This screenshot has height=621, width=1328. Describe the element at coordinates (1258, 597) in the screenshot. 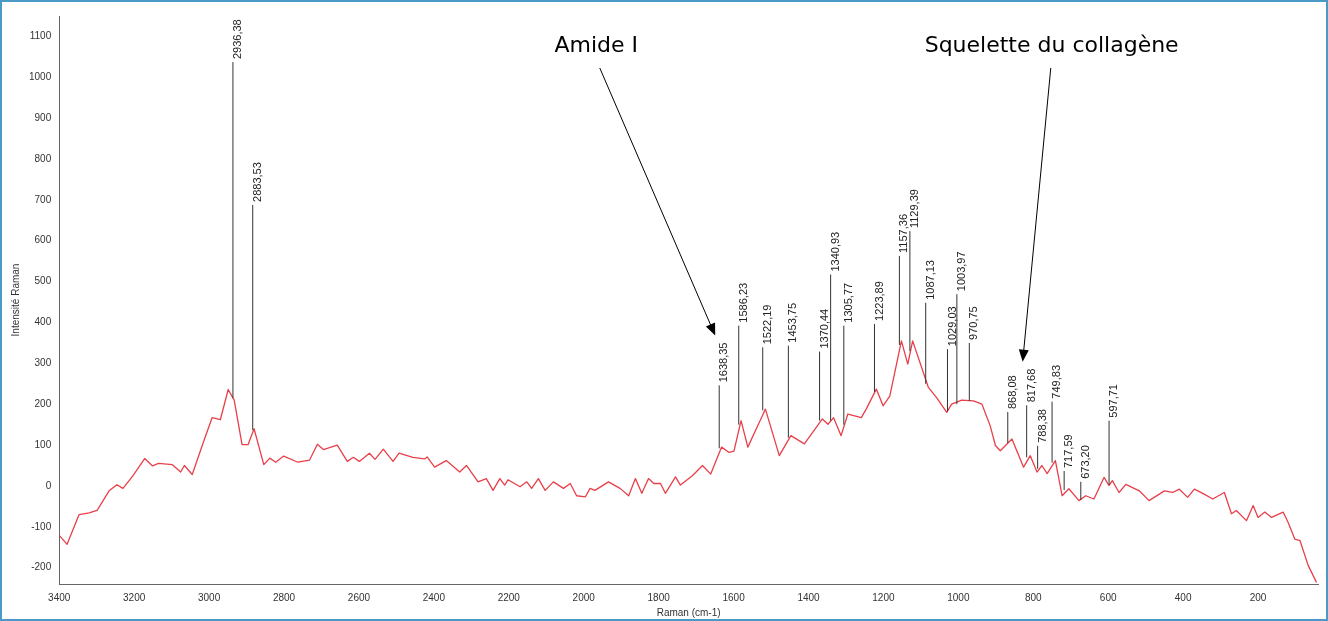

I see `x-tick-label: 200` at that location.